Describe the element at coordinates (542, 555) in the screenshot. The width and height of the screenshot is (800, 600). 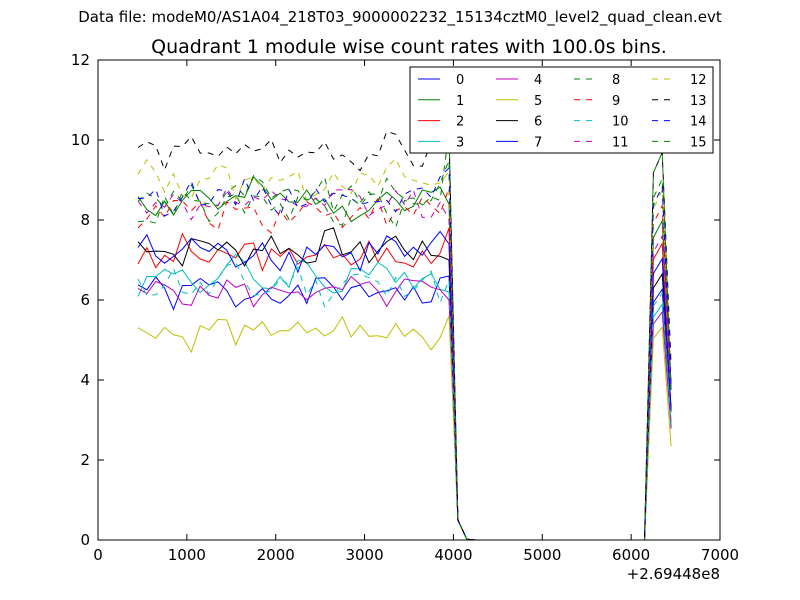
I see `x-tick-label: 5000` at that location.